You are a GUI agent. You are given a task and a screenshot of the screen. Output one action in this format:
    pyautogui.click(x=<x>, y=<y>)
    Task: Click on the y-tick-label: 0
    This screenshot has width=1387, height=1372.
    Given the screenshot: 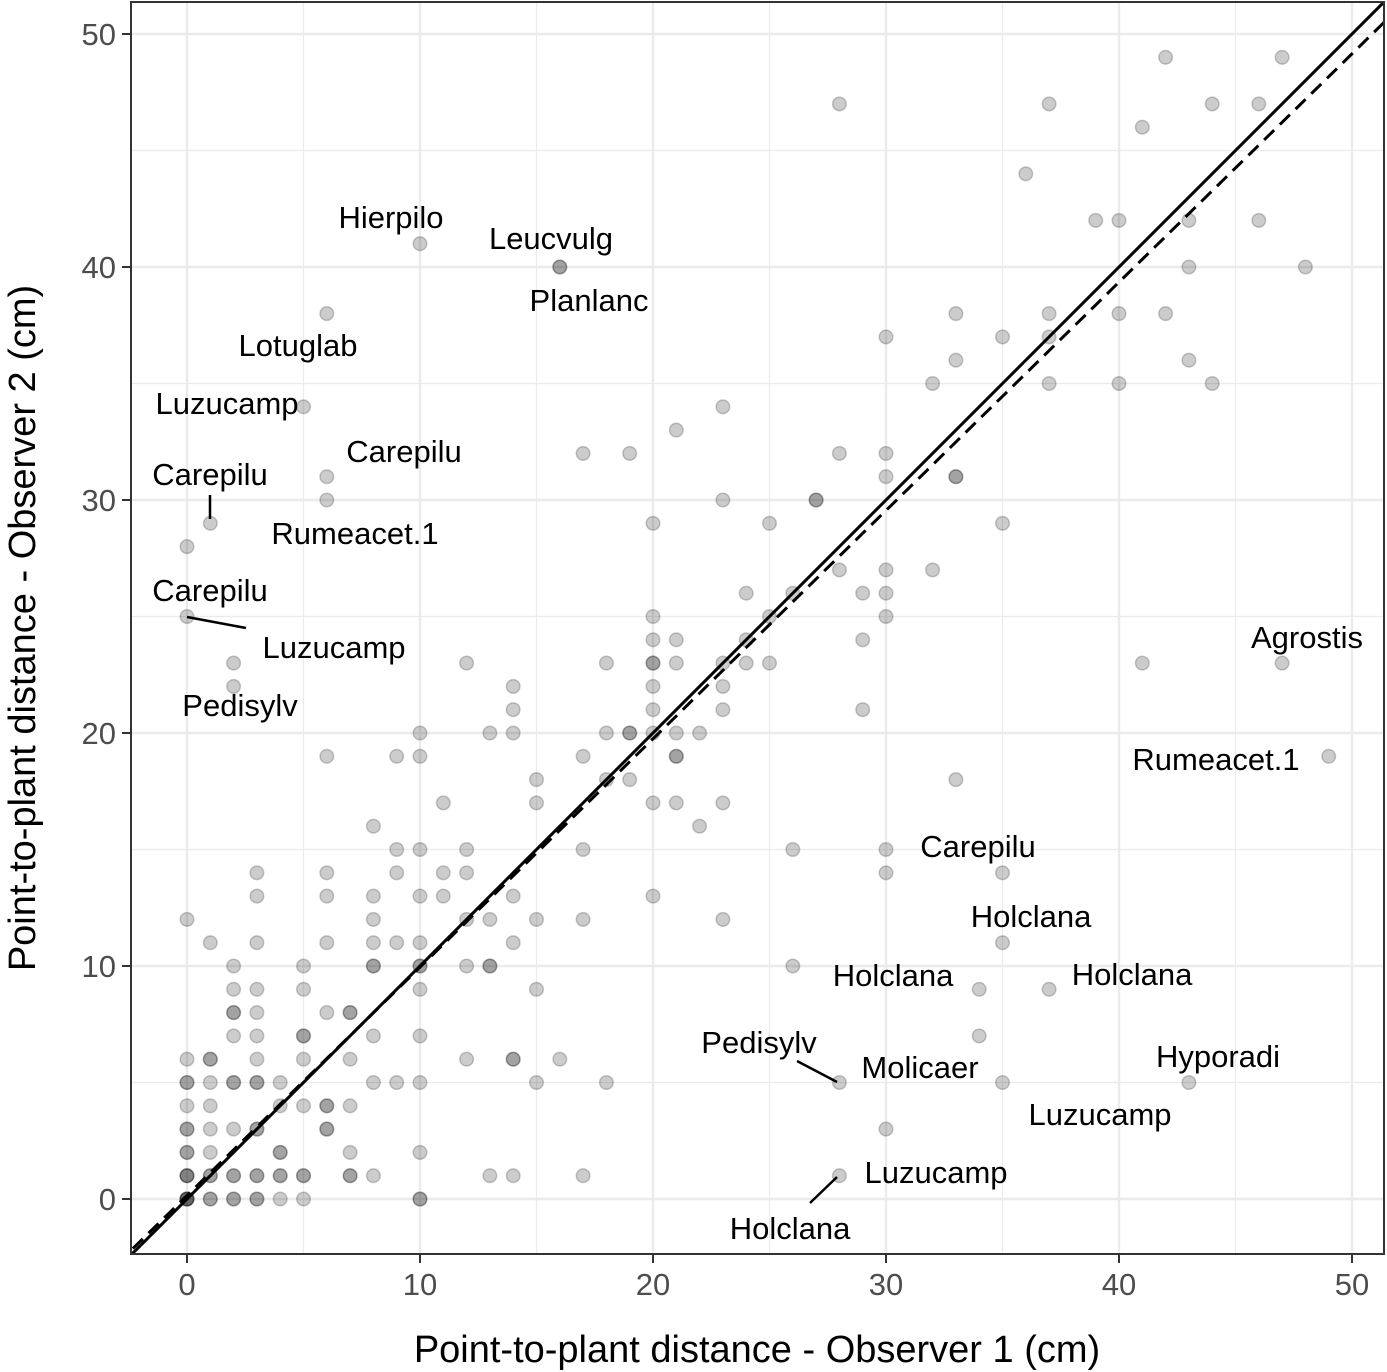 What is the action you would take?
    pyautogui.click(x=107, y=1199)
    